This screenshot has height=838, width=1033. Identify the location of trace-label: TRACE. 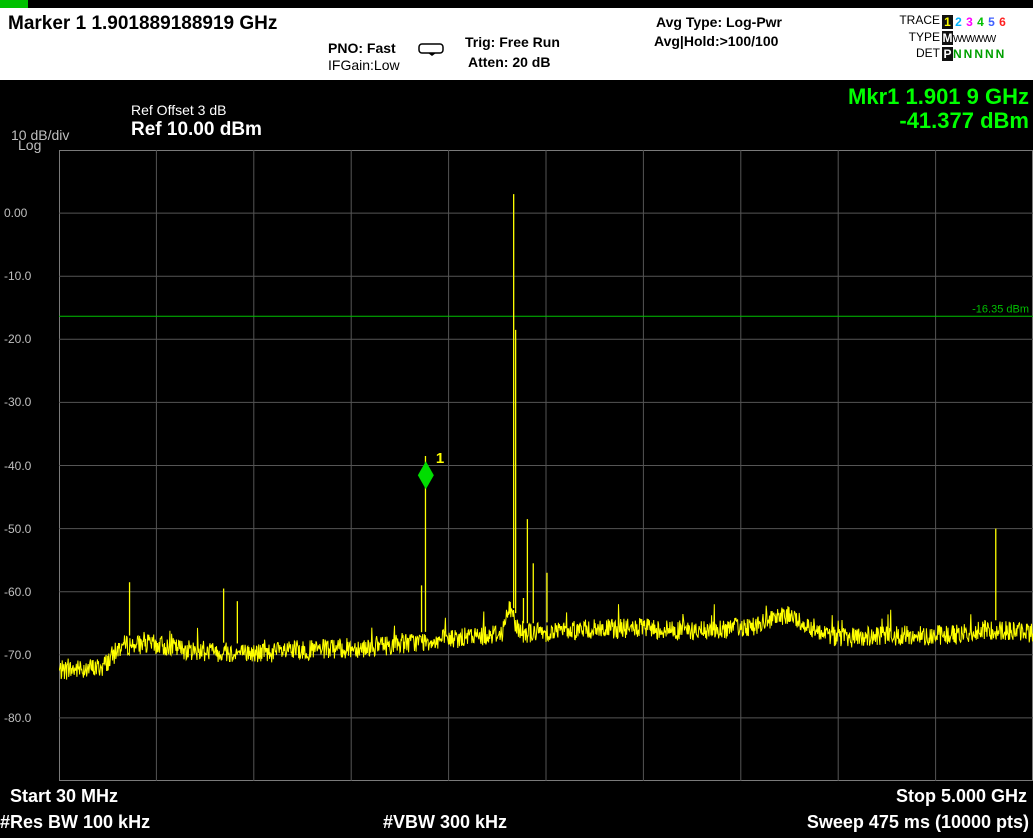
(919, 20).